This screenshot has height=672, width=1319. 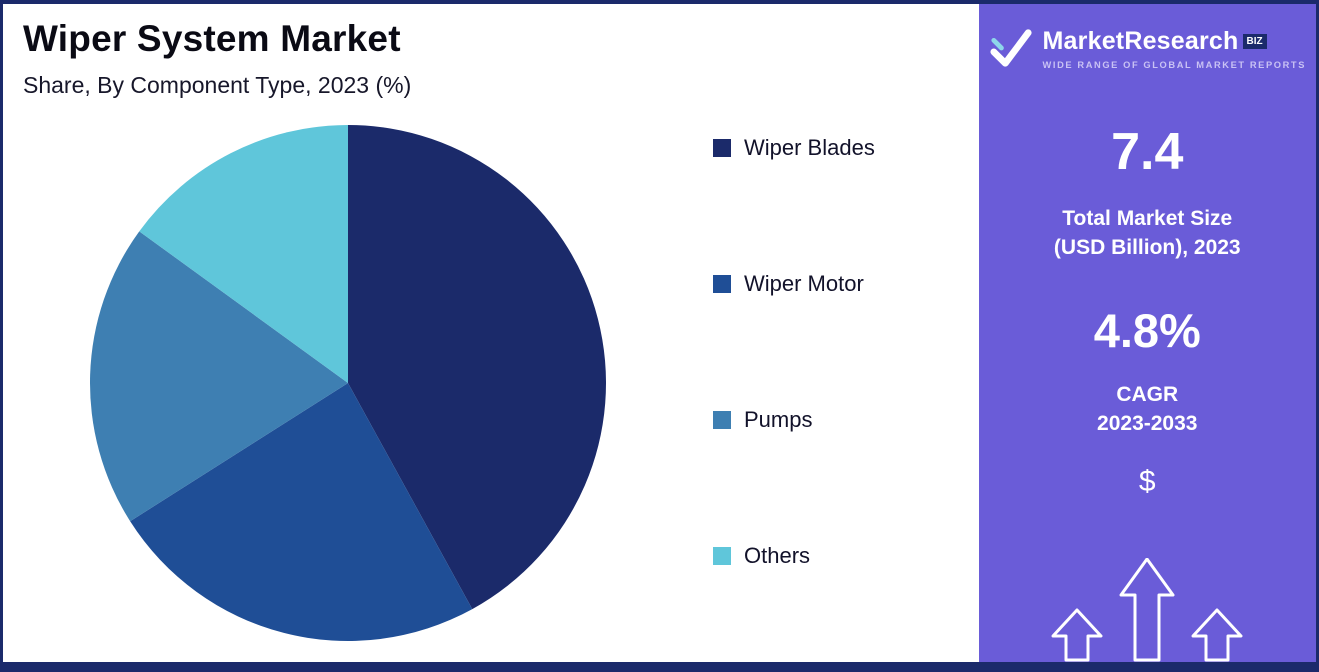 What do you see at coordinates (1010, 48) in the screenshot?
I see `logo-icon` at bounding box center [1010, 48].